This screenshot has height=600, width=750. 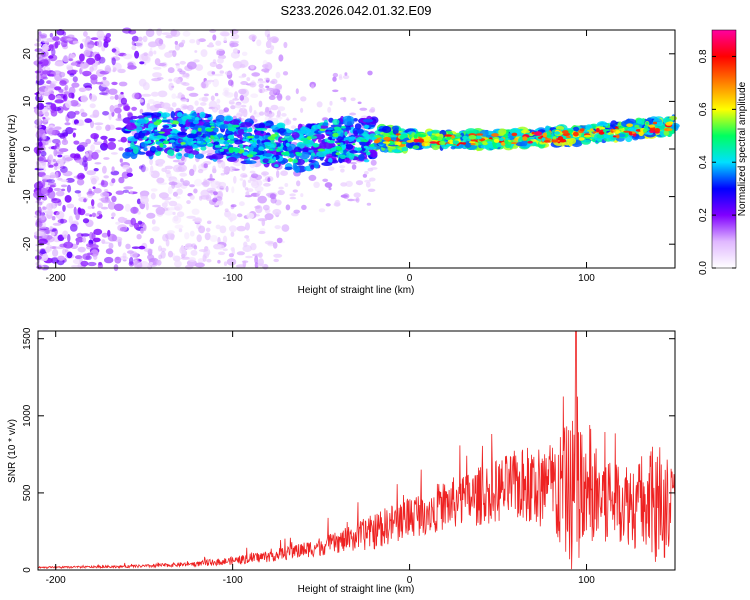 What do you see at coordinates (27, 149) in the screenshot?
I see `y-tick-label: 0` at bounding box center [27, 149].